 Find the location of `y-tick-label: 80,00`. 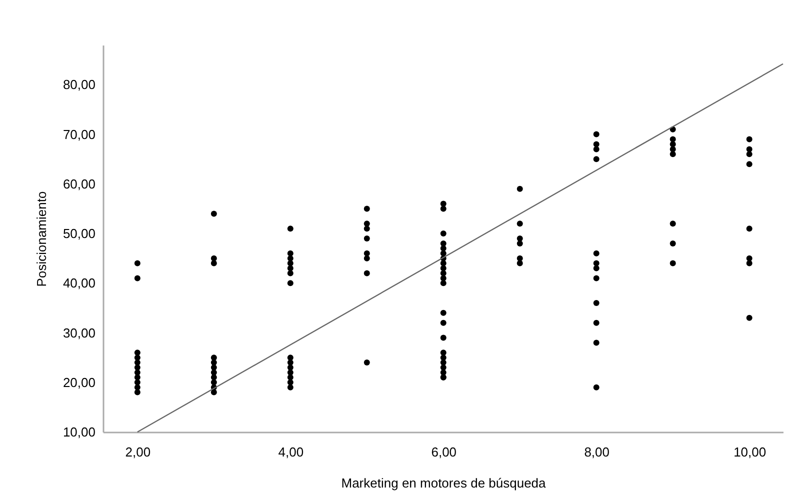

y-tick-label: 80,00 is located at coordinates (79, 84).